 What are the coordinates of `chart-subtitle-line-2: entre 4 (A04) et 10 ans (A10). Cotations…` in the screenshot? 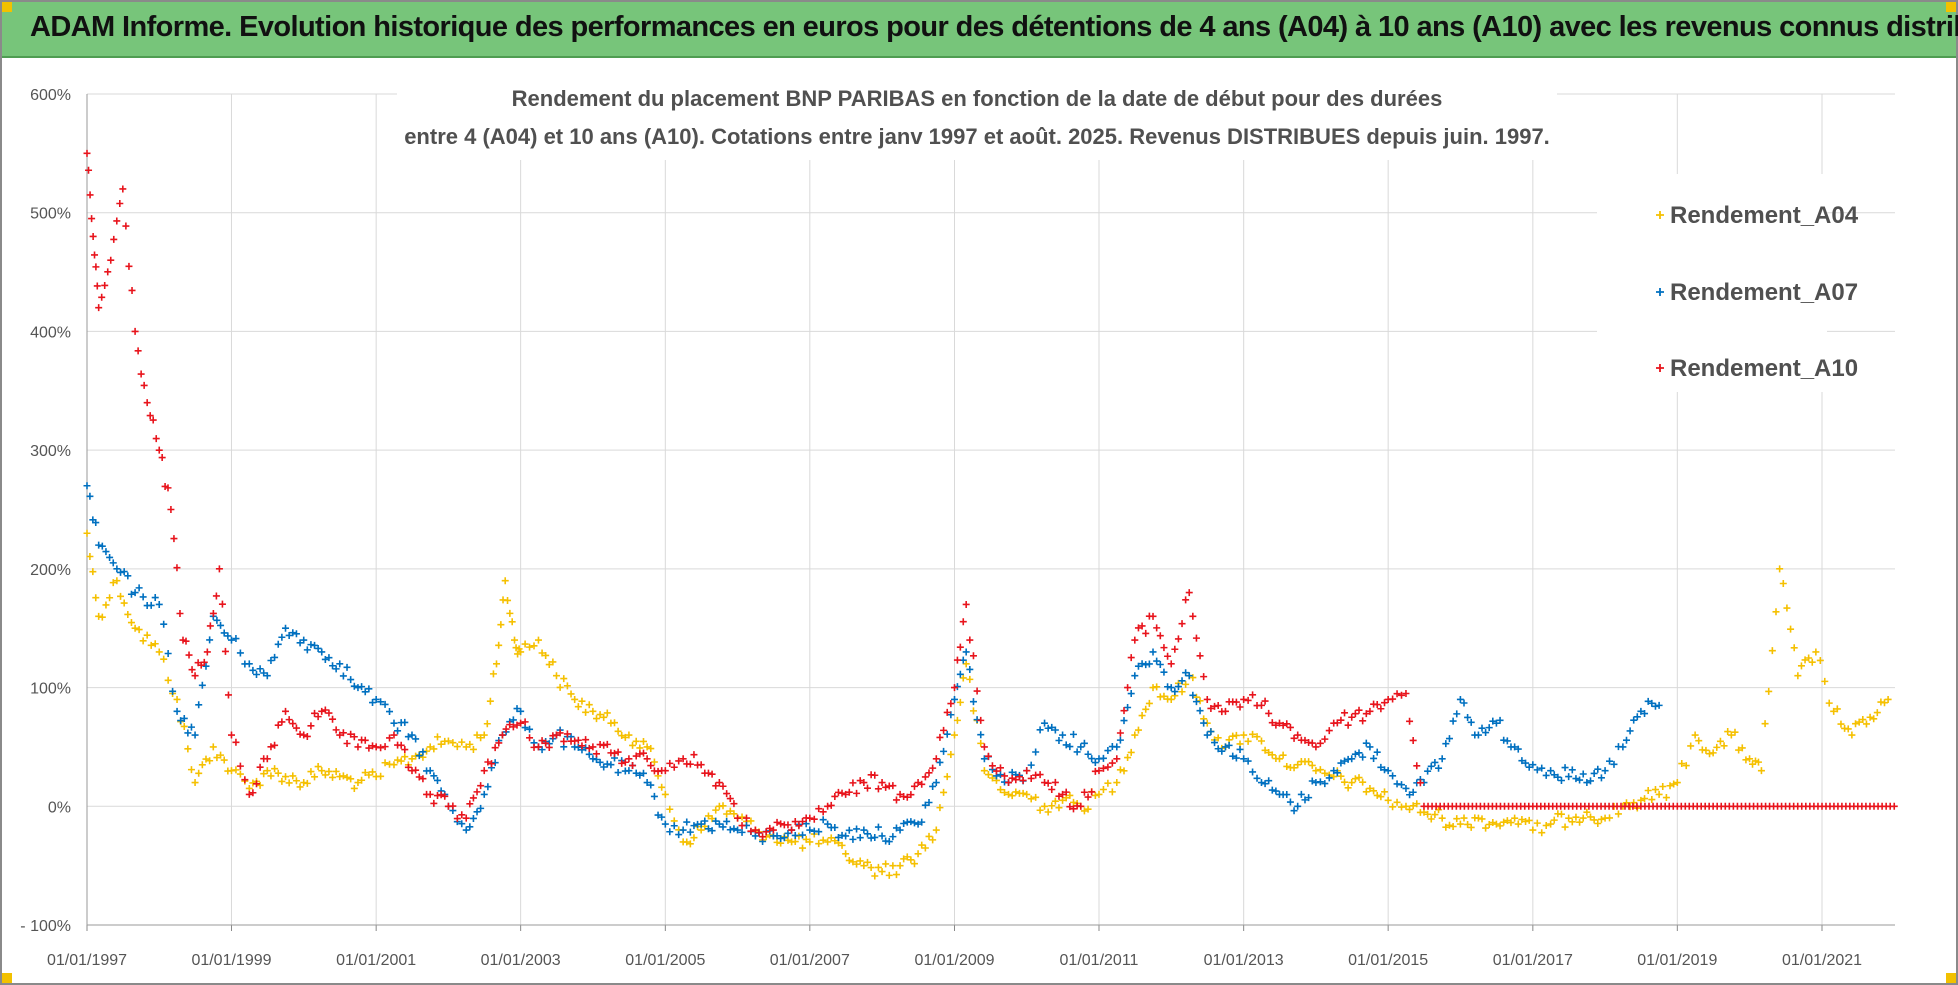 It's located at (977, 136).